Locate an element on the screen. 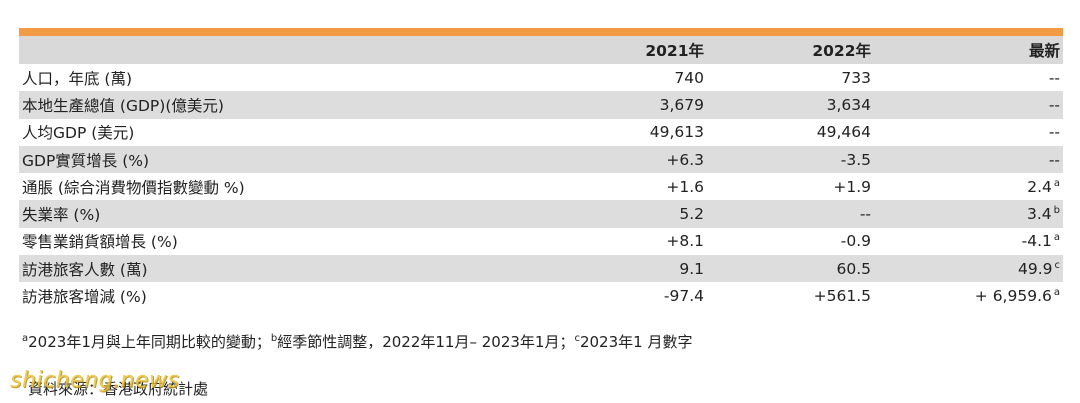  header-2022: 2022年 is located at coordinates (841, 51).